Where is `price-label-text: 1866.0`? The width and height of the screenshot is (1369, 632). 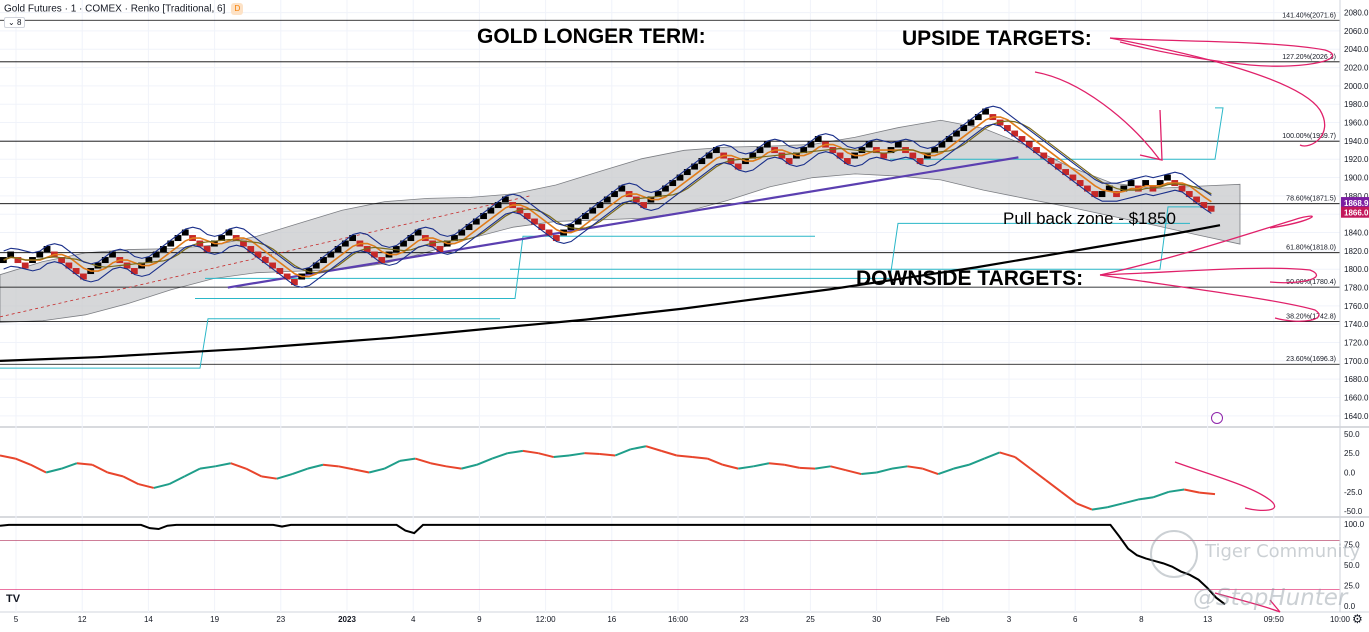 price-label-text: 1866.0 is located at coordinates (1356, 213).